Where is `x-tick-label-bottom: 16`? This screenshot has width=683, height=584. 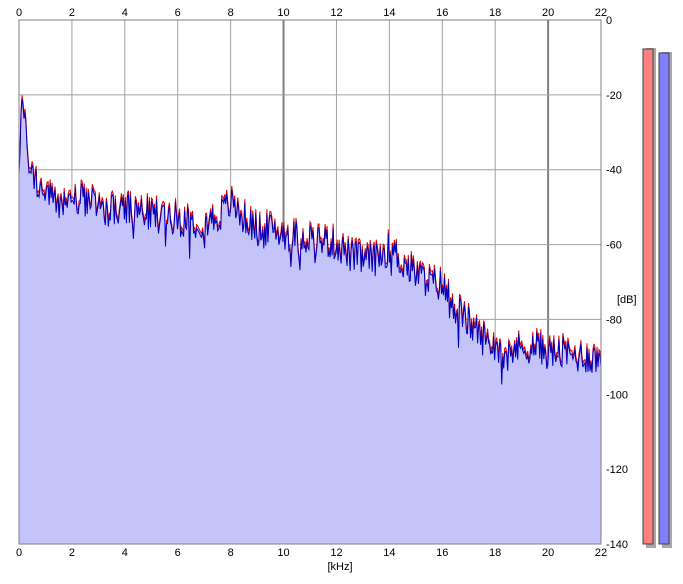
x-tick-label-bottom: 16 is located at coordinates (442, 553).